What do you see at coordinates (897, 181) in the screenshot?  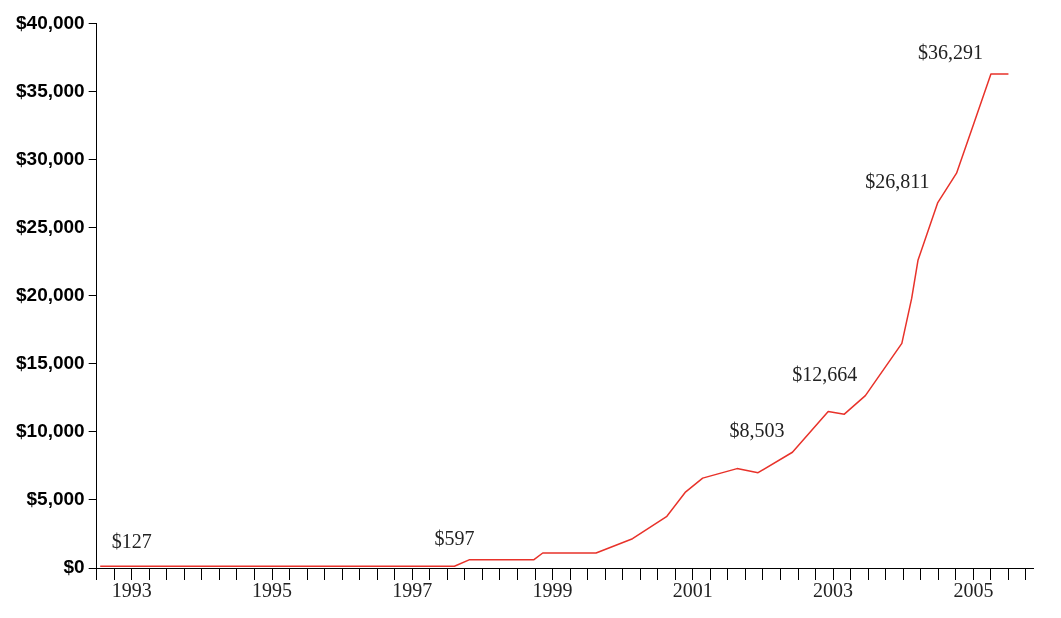 I see `annotation: $26,811` at bounding box center [897, 181].